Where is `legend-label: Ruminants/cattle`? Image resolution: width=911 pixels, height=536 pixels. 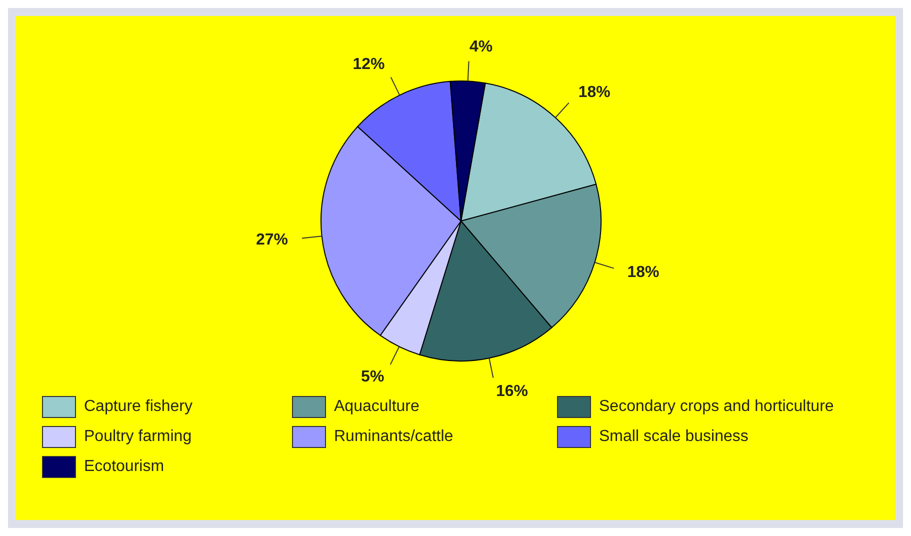 legend-label: Ruminants/cattle is located at coordinates (394, 437).